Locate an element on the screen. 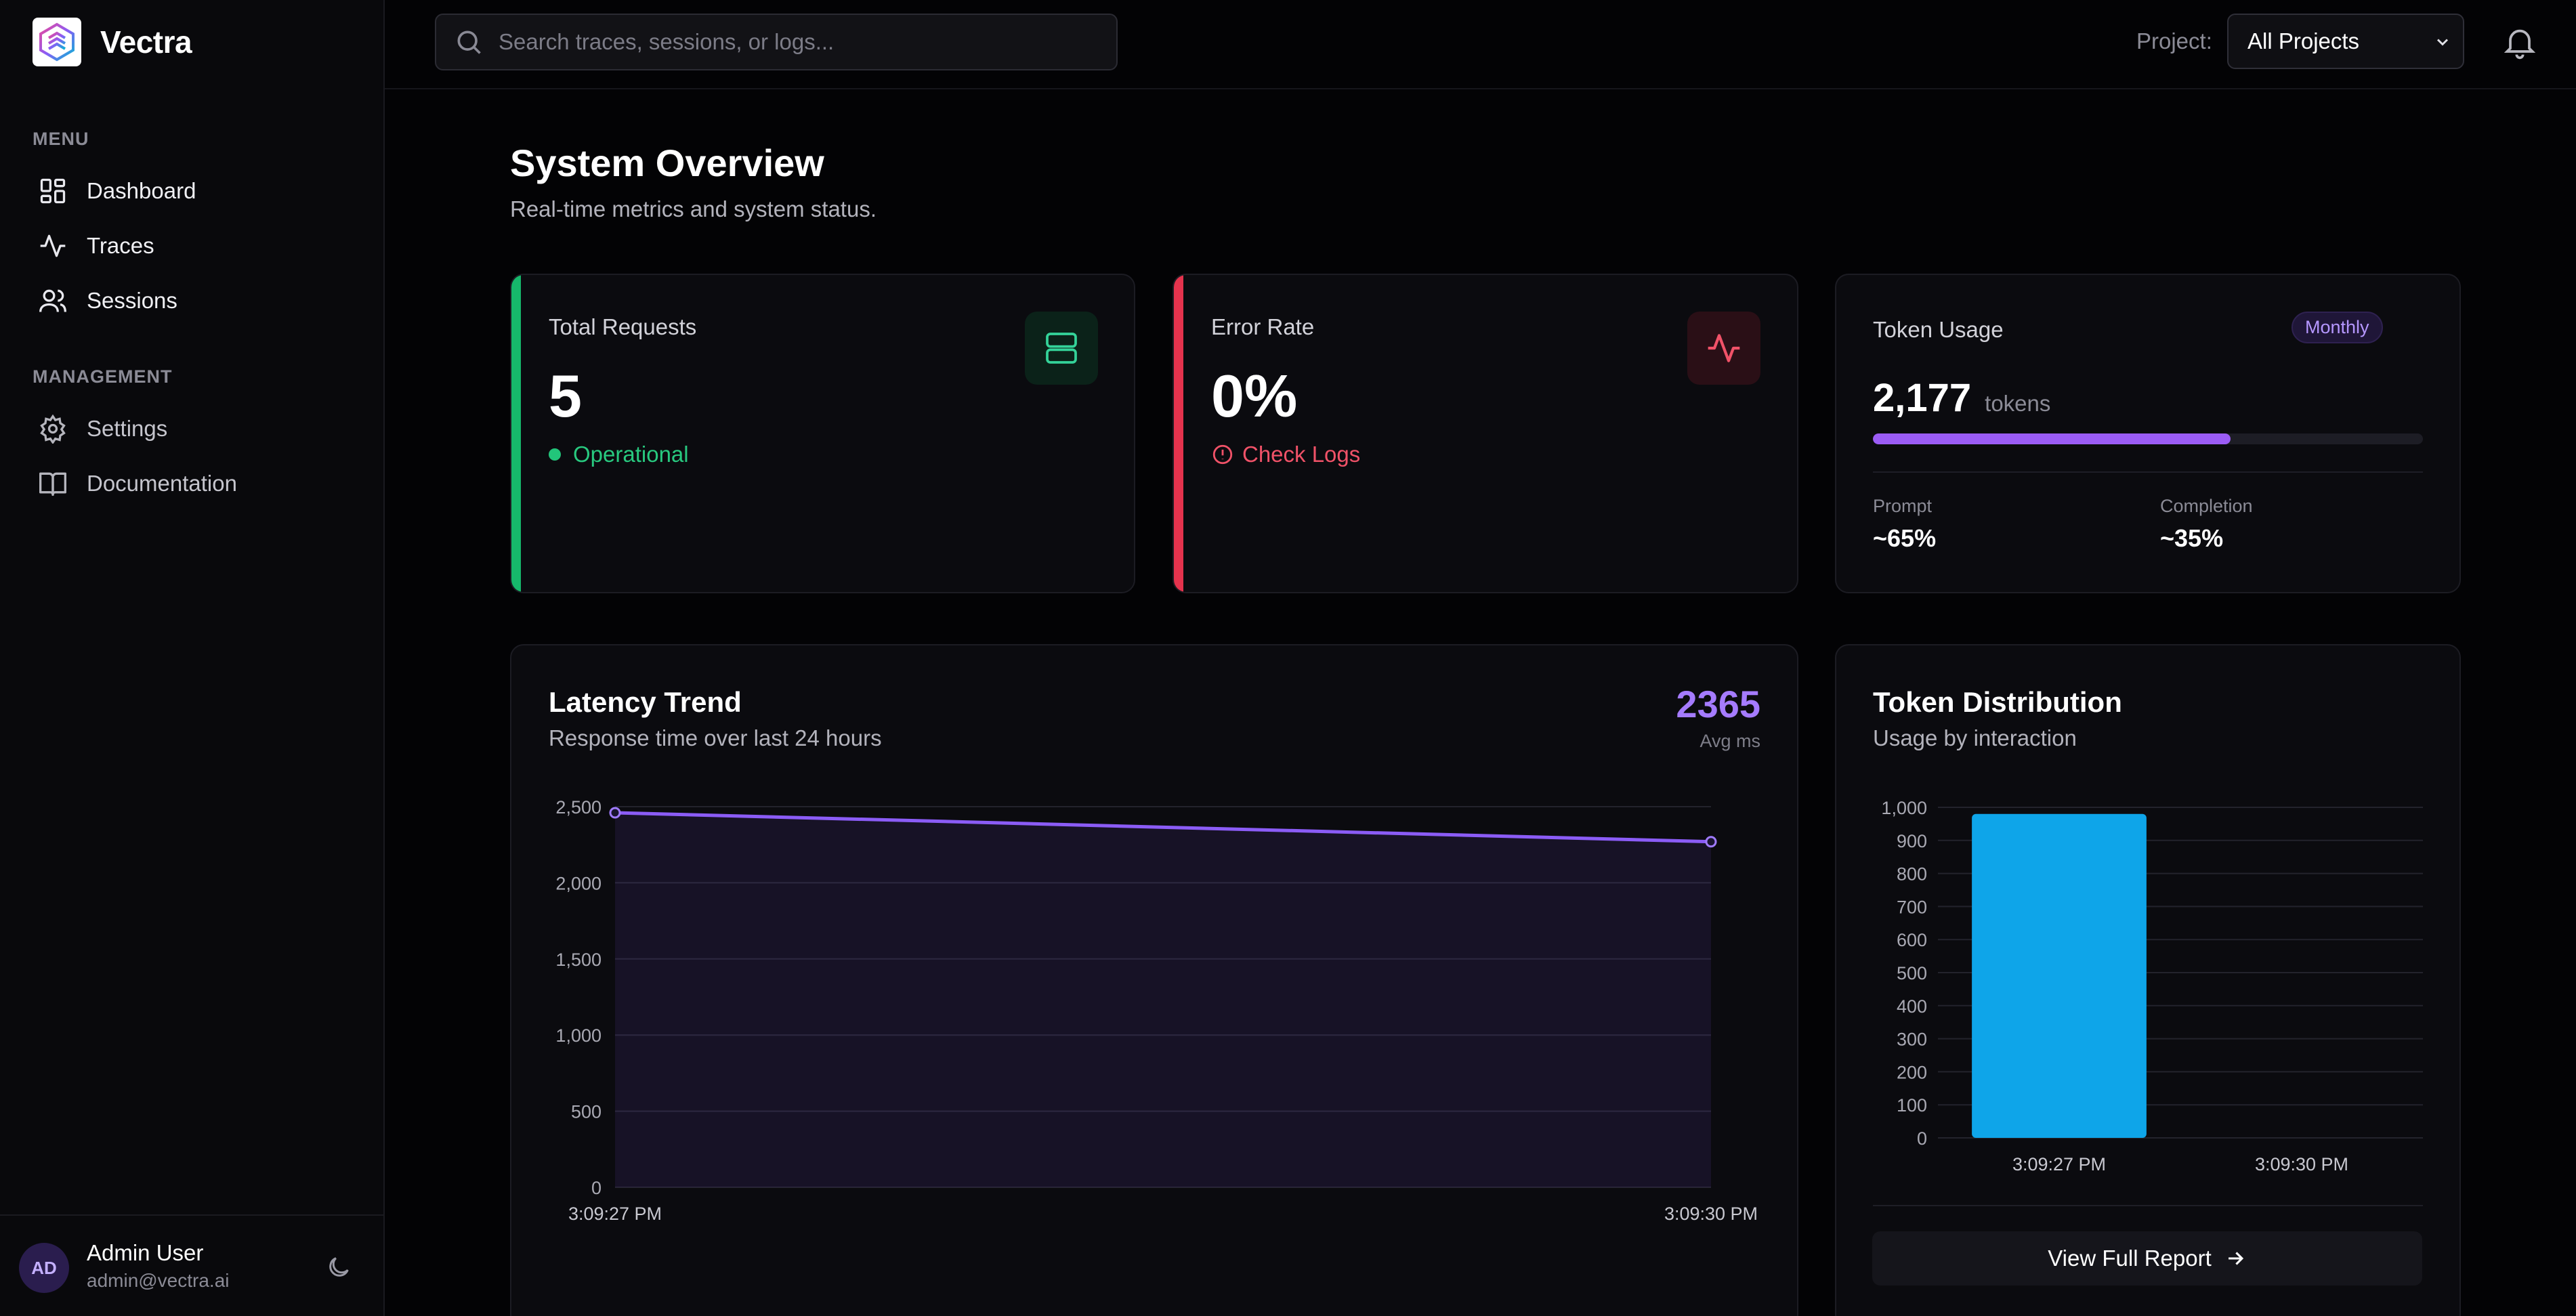 The height and width of the screenshot is (1316, 2576). sidebar-item-label: Sessions is located at coordinates (132, 300).